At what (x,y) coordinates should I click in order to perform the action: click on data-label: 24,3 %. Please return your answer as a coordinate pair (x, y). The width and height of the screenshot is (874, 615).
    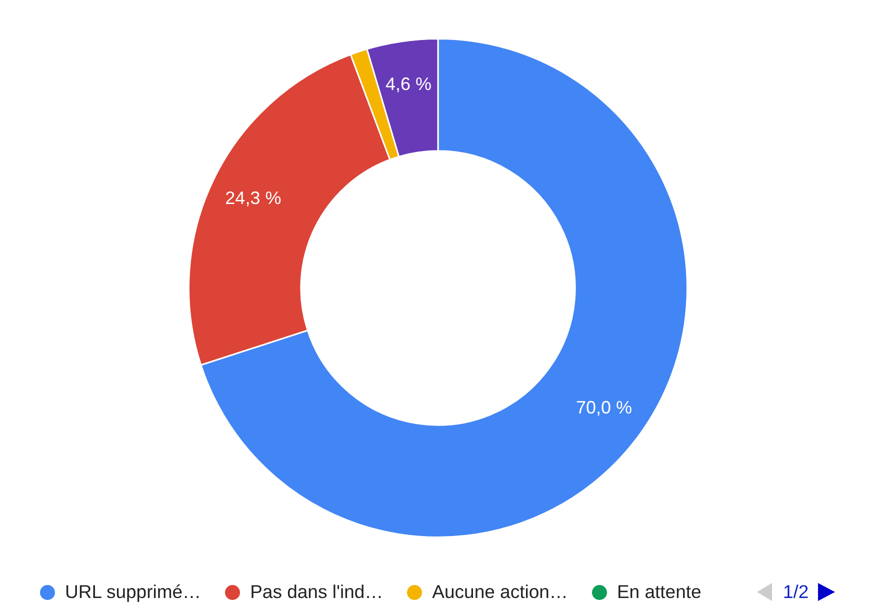
    Looking at the image, I should click on (253, 198).